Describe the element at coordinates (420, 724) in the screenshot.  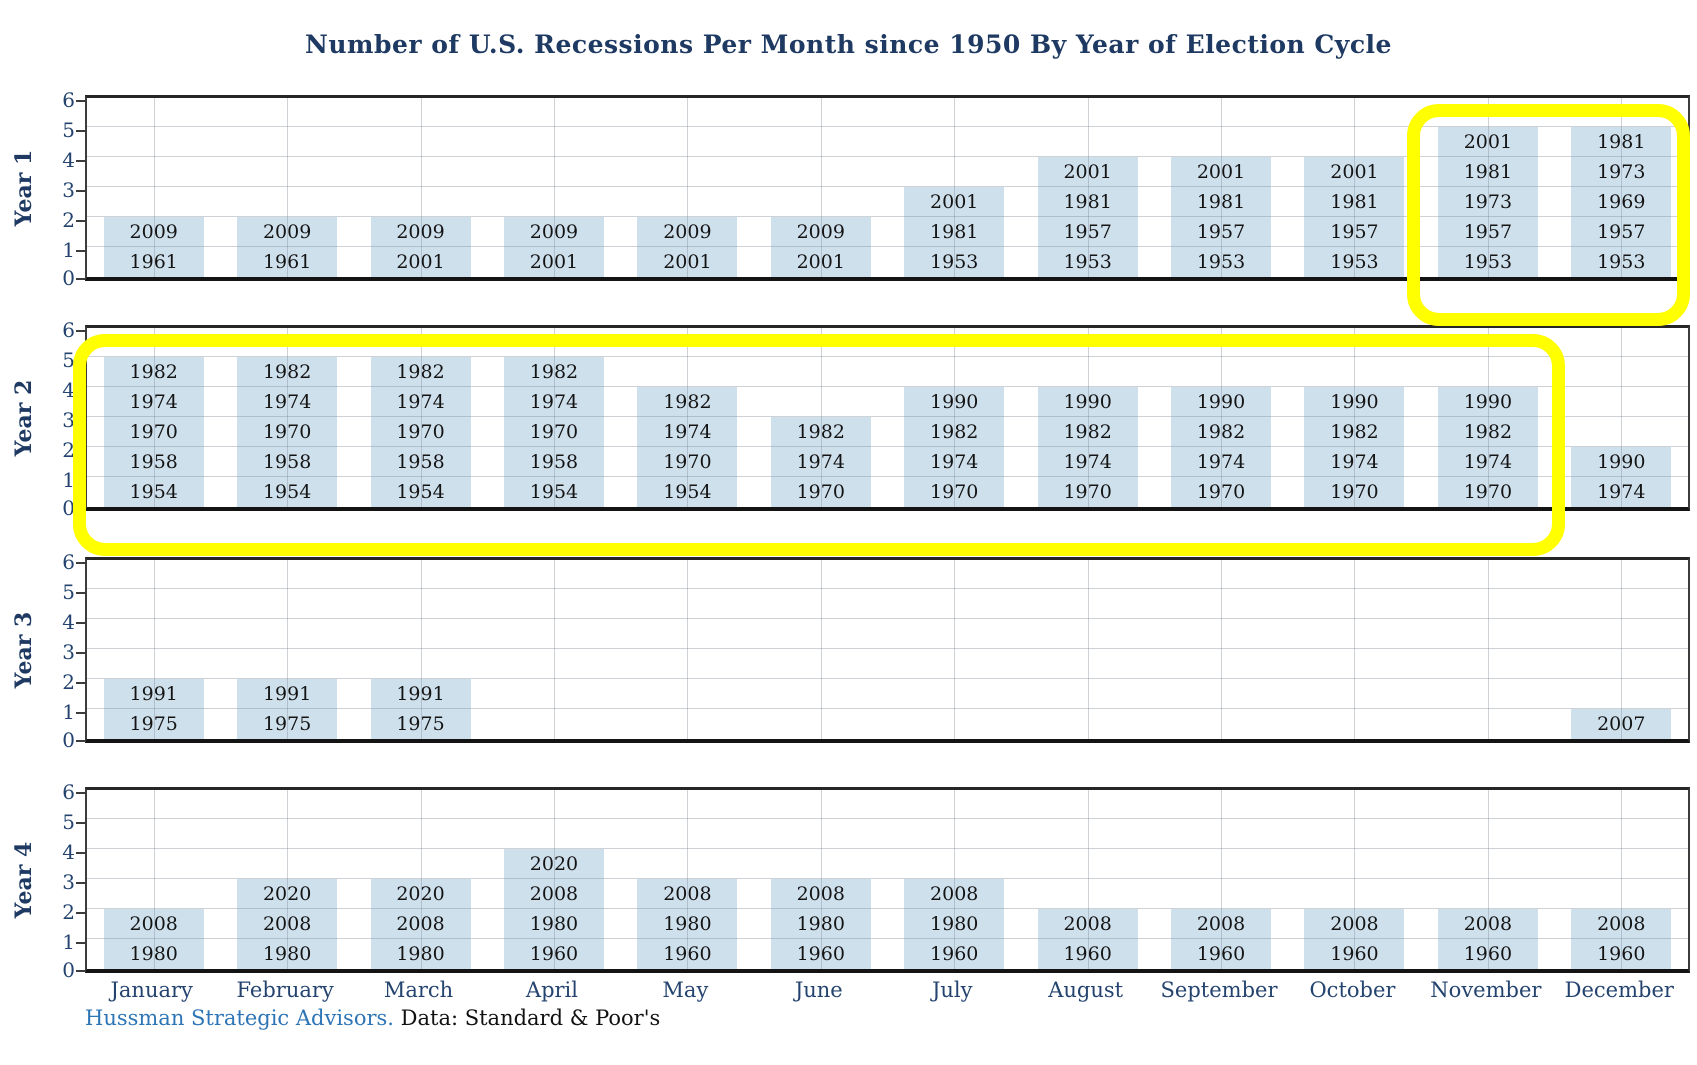
I see `bar-segment-year: 1975` at that location.